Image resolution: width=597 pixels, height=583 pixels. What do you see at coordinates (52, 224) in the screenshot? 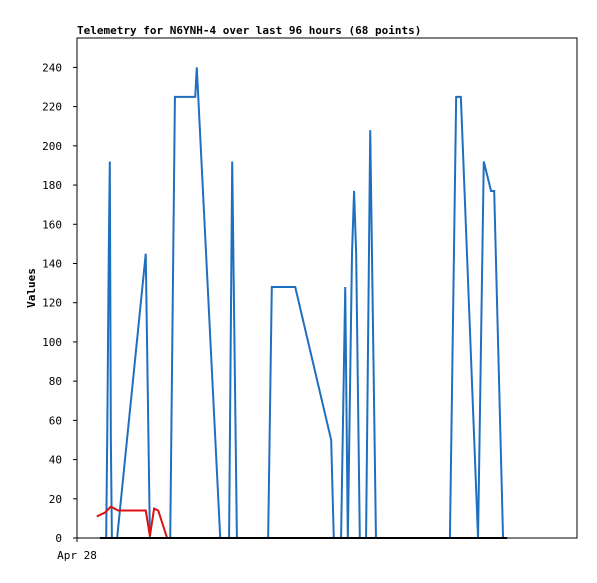
I see `y-tick-label: 160` at bounding box center [52, 224].